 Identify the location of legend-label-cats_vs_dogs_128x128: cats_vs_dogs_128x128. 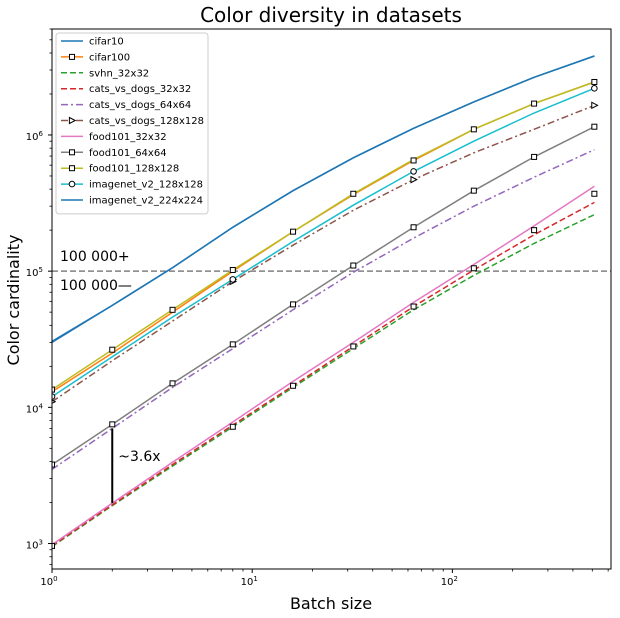
(146, 121).